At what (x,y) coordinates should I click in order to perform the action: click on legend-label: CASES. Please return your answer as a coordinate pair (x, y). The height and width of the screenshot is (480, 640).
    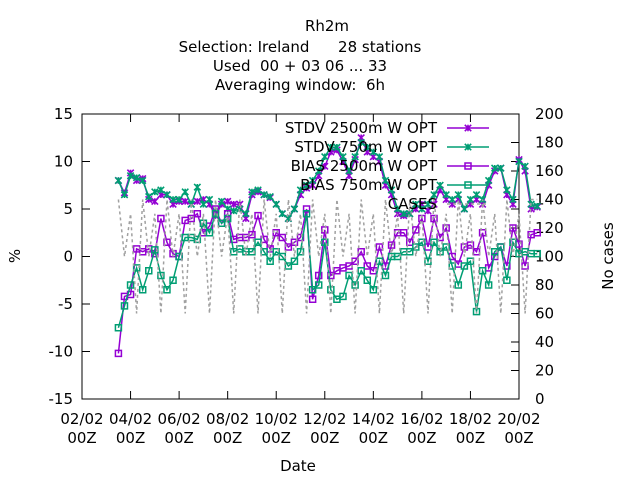
    Looking at the image, I should click on (412, 204).